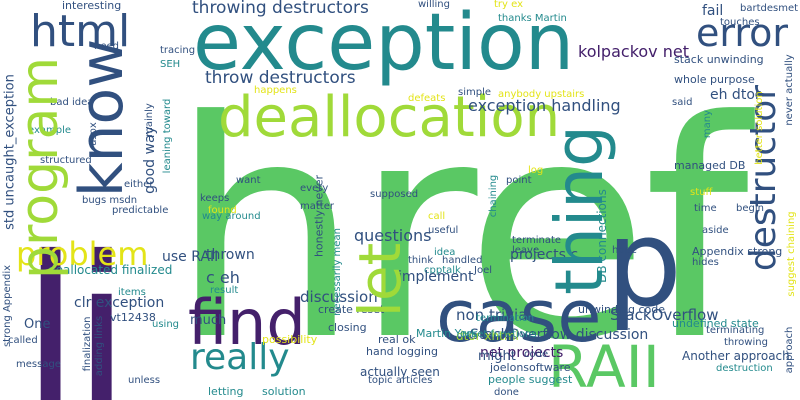 The image size is (800, 400). Describe the element at coordinates (280, 9) in the screenshot. I see `word-throwing-destructors: throwing destructors` at that location.